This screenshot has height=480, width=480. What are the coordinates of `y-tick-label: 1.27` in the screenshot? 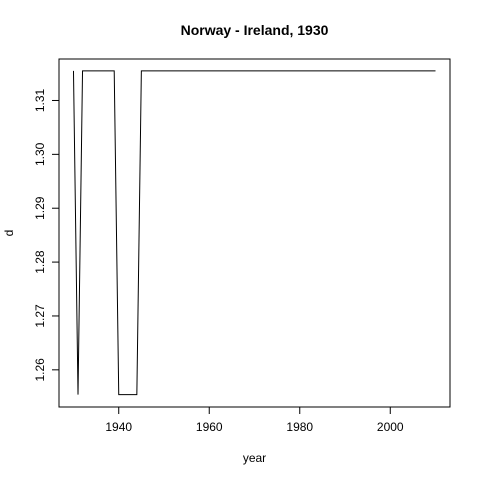 It's located at (40, 316).